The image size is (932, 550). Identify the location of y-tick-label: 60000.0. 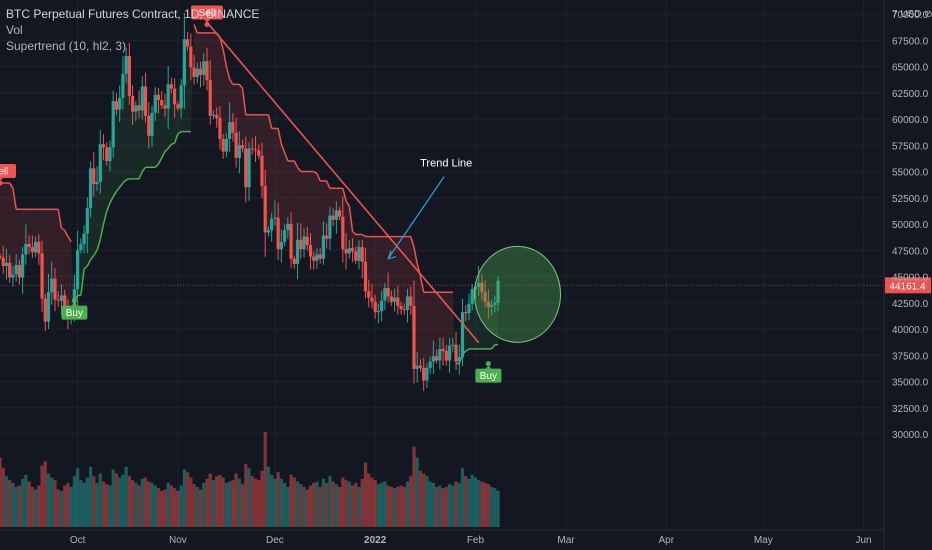
(910, 120).